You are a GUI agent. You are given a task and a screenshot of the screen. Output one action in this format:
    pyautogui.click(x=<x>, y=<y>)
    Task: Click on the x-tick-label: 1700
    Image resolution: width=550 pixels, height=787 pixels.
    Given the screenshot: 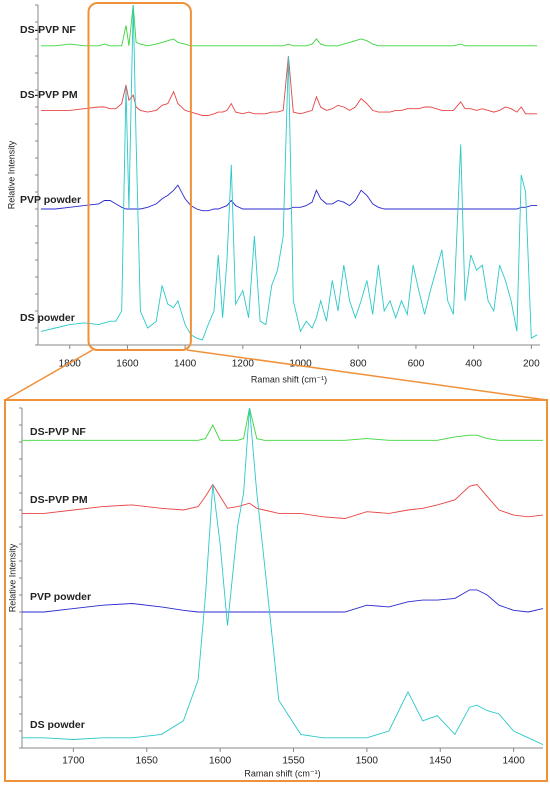 What is the action you would take?
    pyautogui.click(x=73, y=761)
    